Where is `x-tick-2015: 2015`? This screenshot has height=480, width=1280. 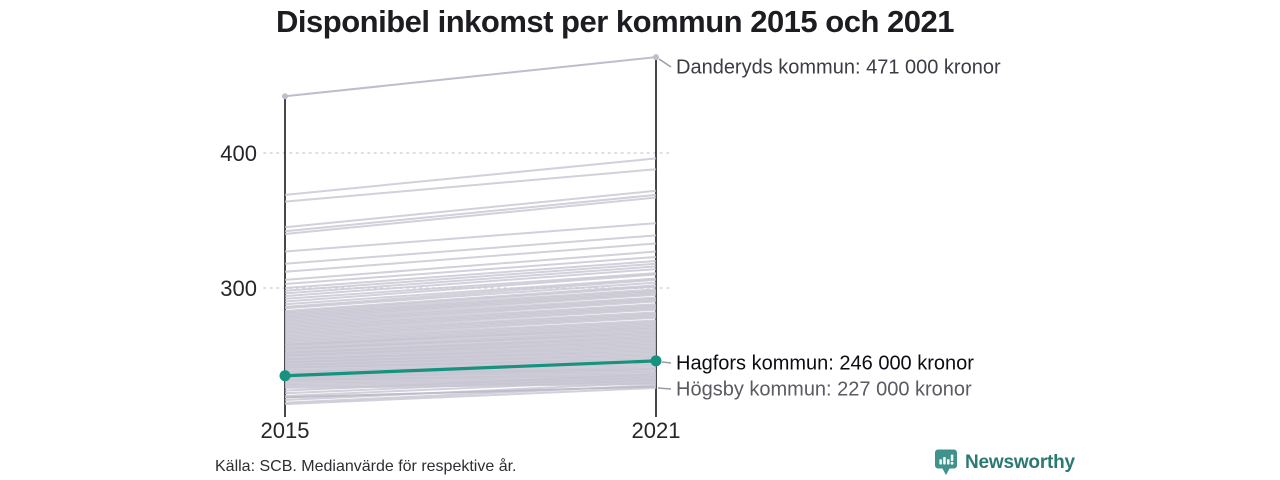
x-tick-2015: 2015 is located at coordinates (285, 430).